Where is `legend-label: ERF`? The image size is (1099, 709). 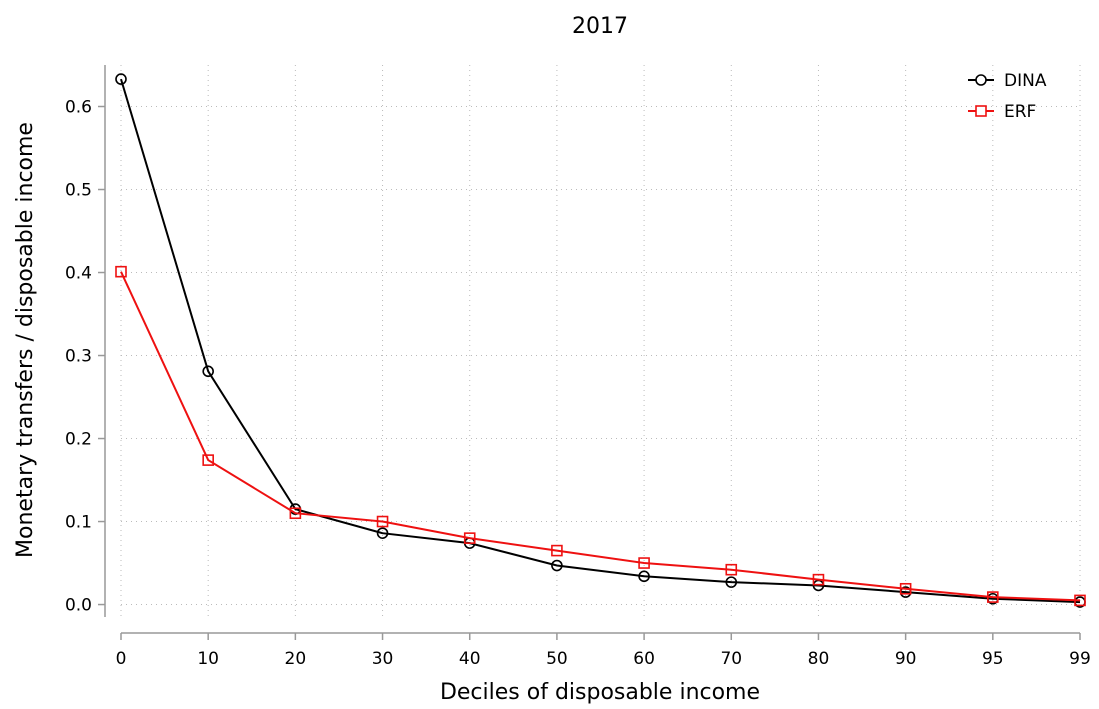
legend-label: ERF is located at coordinates (1020, 112).